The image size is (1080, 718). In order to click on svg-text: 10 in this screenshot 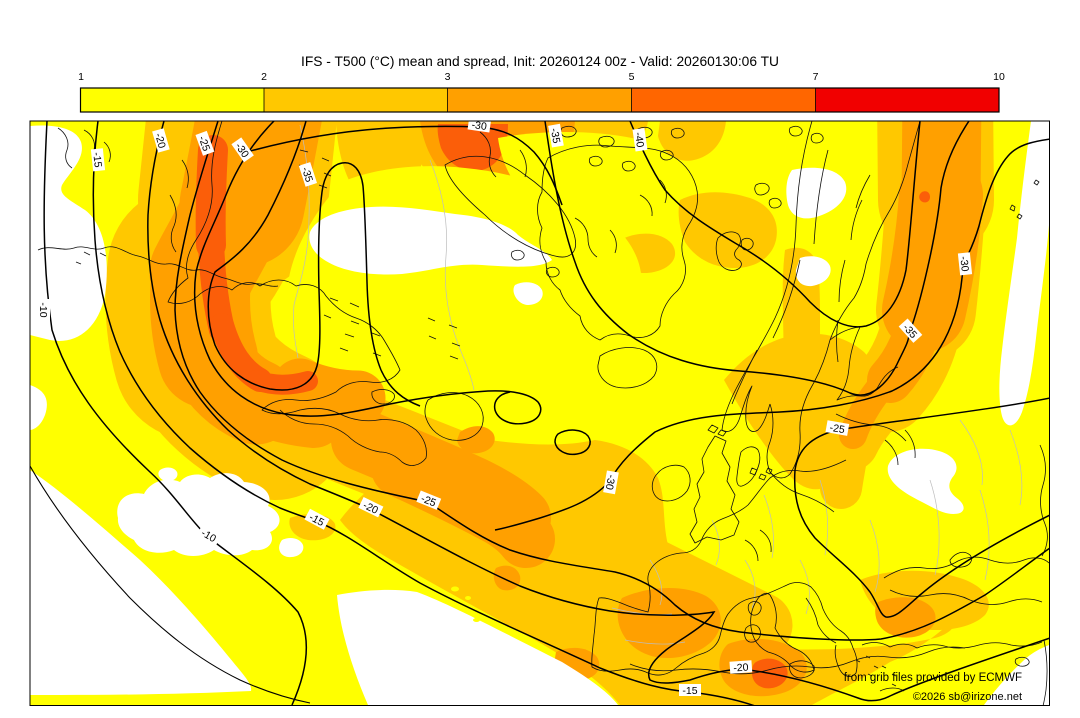, I will do `click(999, 77)`.